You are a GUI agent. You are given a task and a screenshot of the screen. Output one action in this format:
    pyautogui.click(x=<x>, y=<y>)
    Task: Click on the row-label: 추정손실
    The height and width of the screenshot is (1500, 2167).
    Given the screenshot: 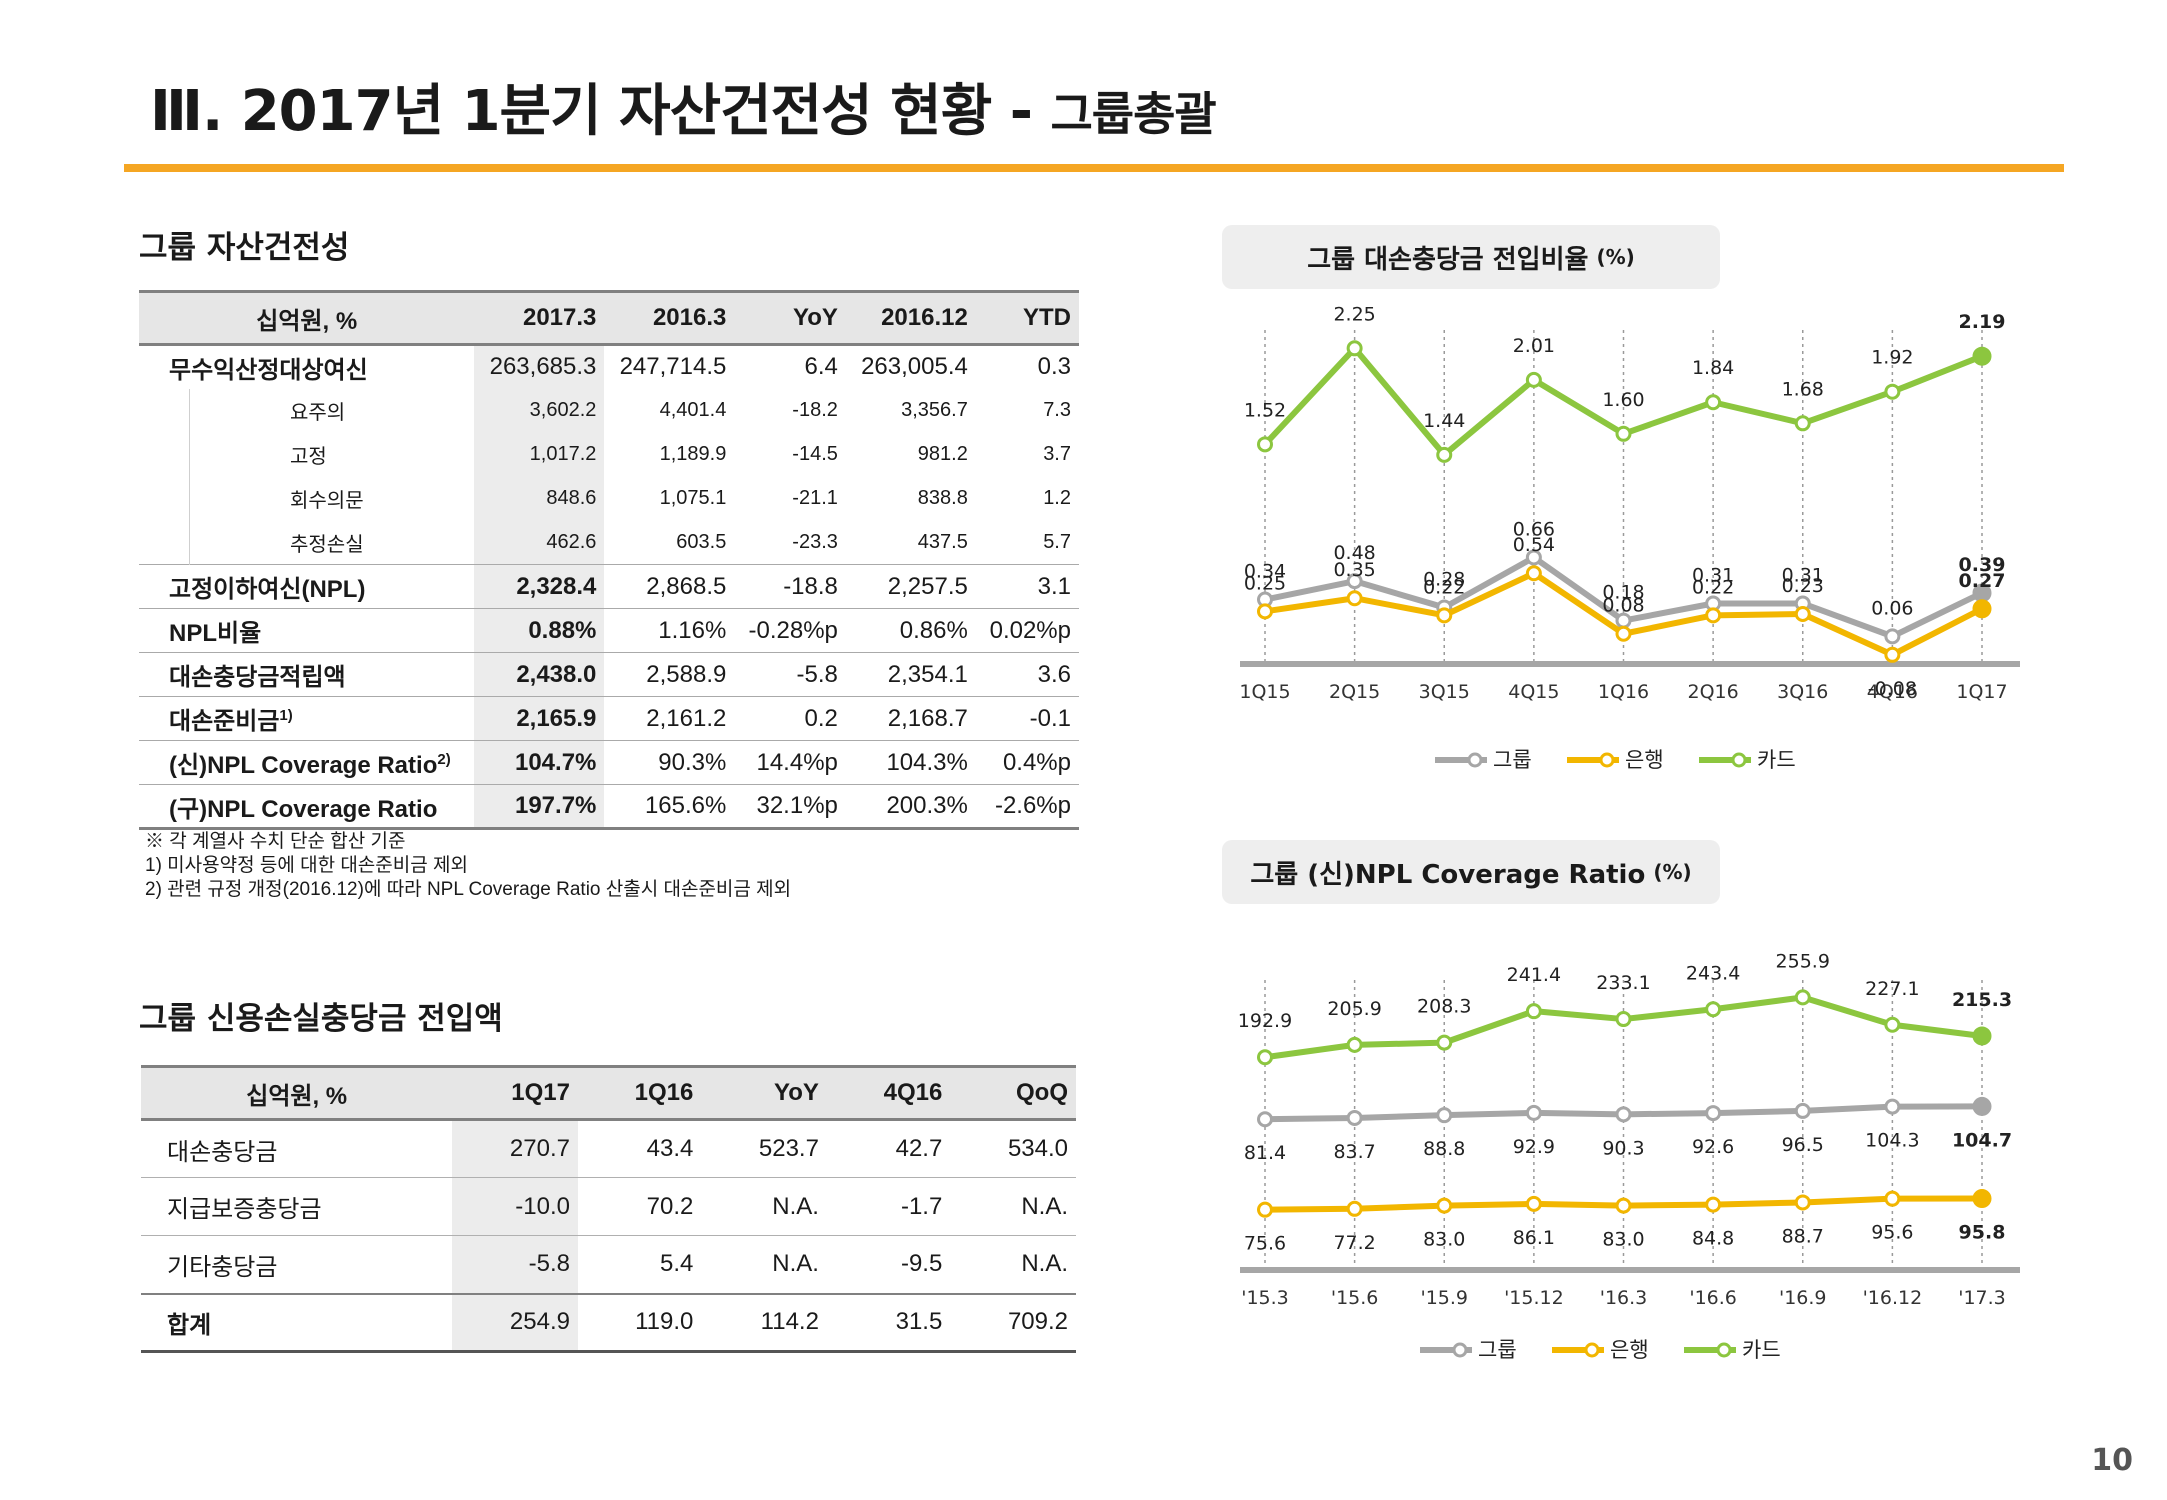 What is the action you would take?
    pyautogui.click(x=332, y=542)
    